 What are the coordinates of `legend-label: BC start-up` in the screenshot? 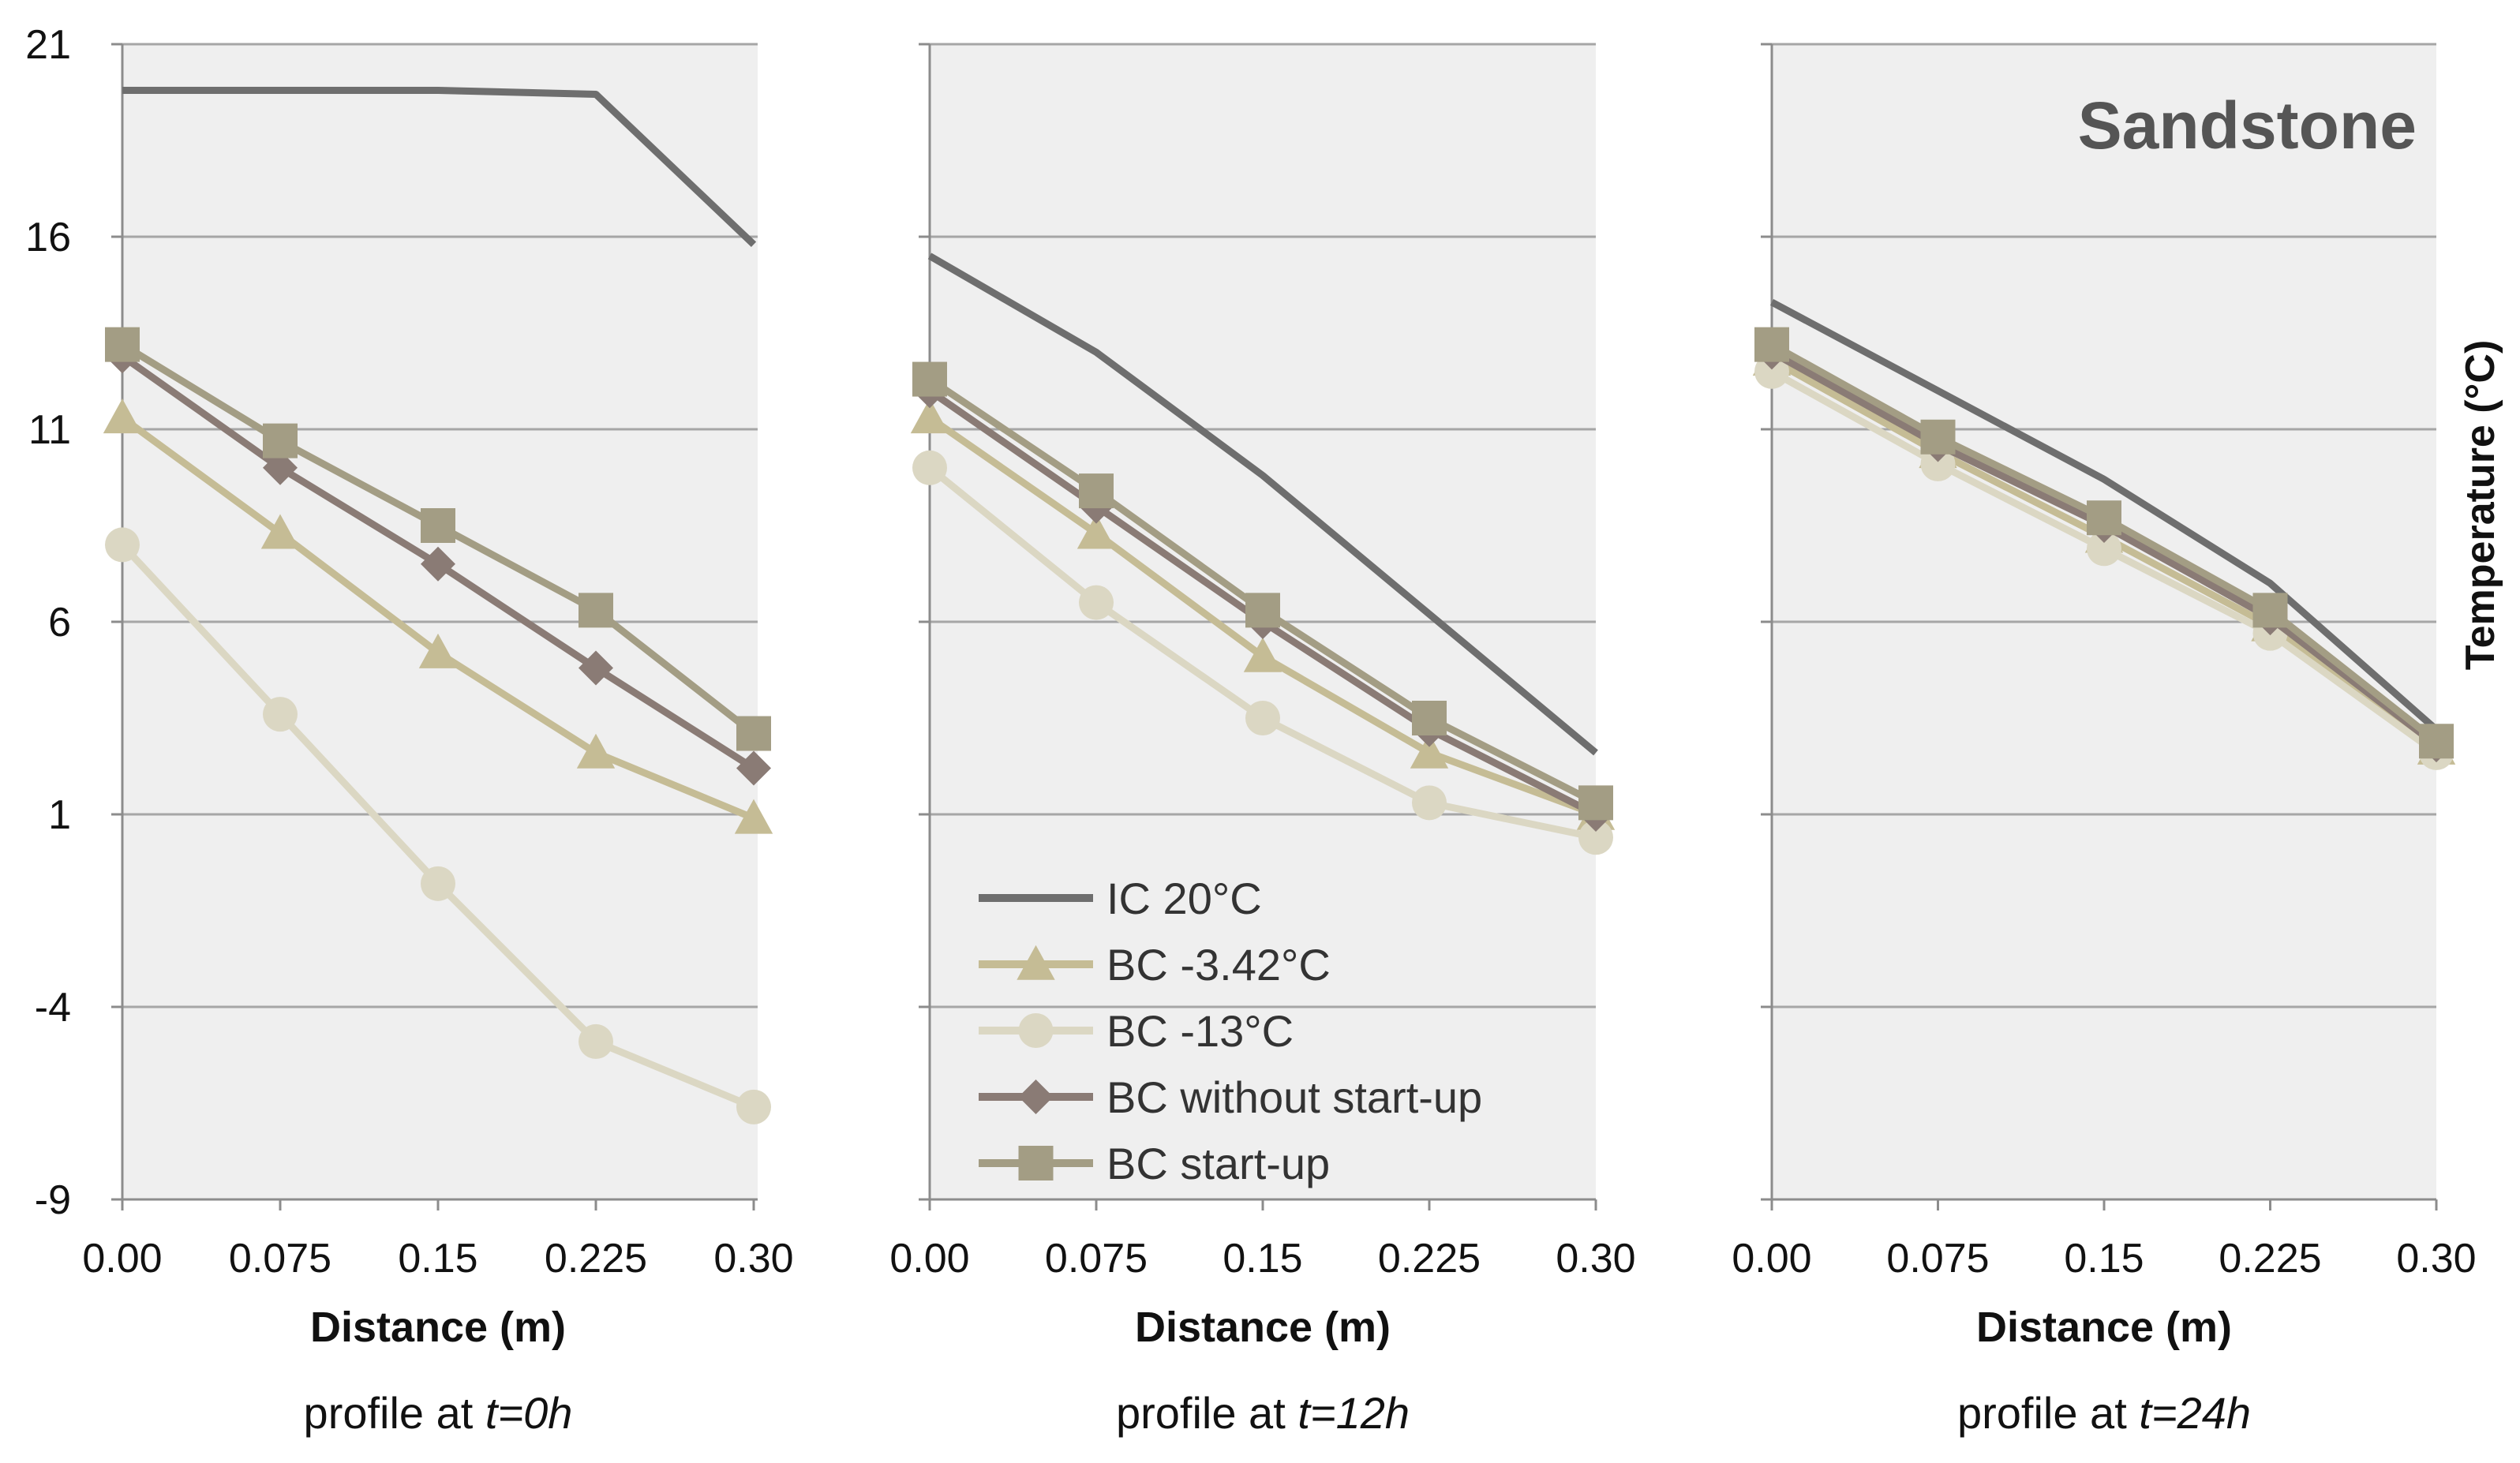 It's located at (1218, 1163).